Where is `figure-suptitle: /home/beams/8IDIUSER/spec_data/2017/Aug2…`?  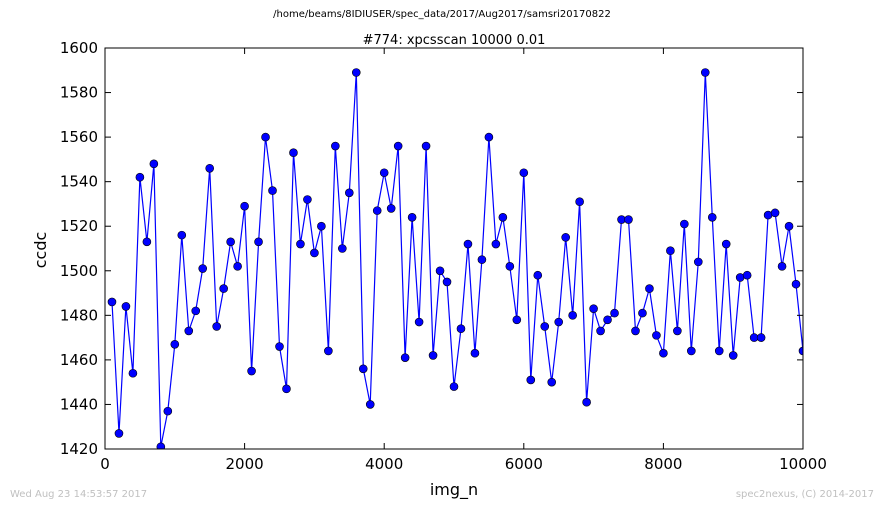
figure-suptitle: /home/beams/8IDIUSER/spec_data/2017/Aug2… is located at coordinates (442, 14).